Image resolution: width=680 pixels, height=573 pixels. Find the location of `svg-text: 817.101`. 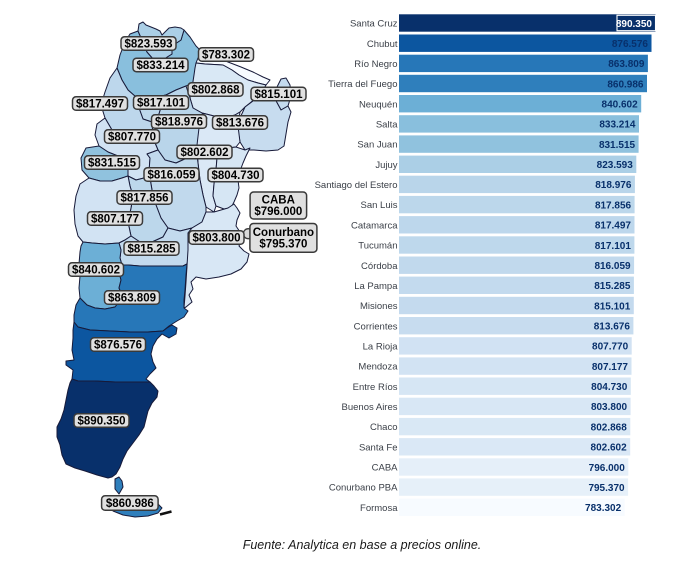

svg-text: 817.101 is located at coordinates (613, 246).